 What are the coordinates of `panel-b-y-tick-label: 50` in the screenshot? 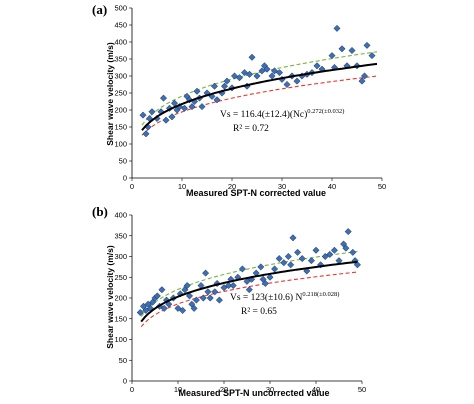 It's located at (123, 360).